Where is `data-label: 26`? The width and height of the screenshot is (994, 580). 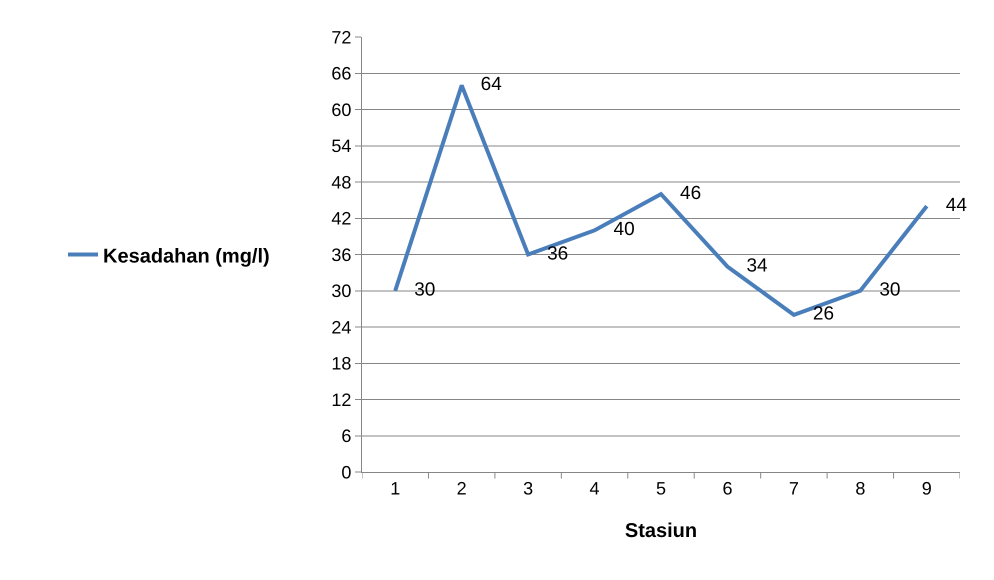 data-label: 26 is located at coordinates (814, 314).